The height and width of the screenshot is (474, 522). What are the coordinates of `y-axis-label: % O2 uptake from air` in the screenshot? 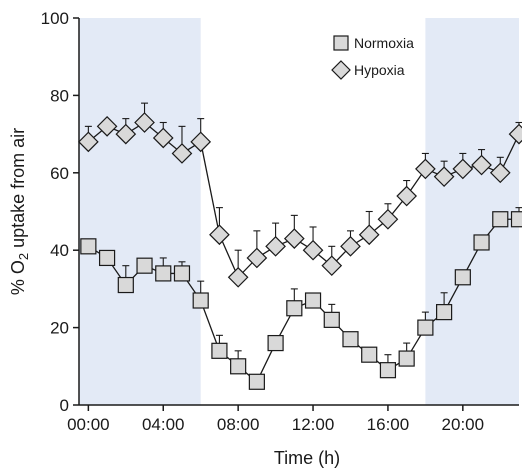 It's located at (19, 211).